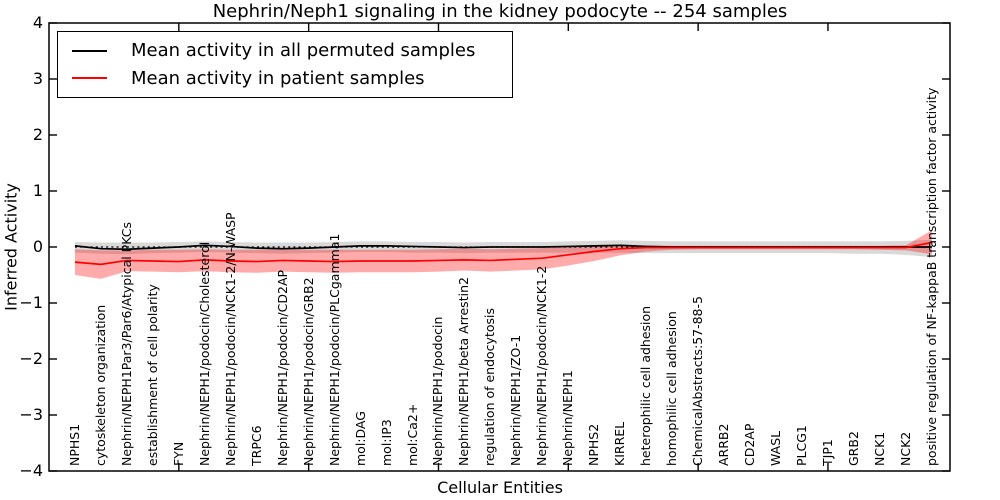  Describe the element at coordinates (37, 22) in the screenshot. I see `y-tick-label: 4` at that location.